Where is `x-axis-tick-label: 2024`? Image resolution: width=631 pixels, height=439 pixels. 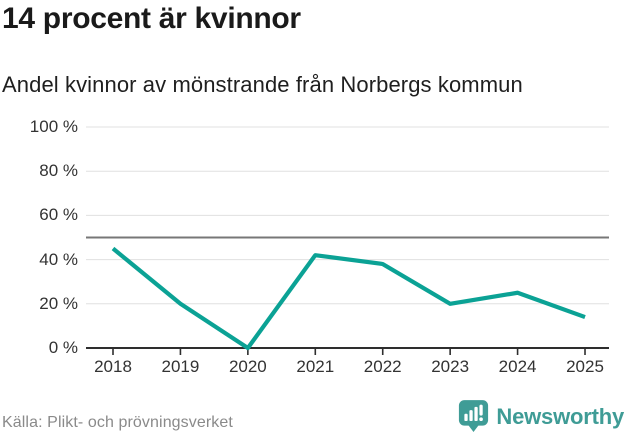 x-axis-tick-label: 2024 is located at coordinates (517, 366).